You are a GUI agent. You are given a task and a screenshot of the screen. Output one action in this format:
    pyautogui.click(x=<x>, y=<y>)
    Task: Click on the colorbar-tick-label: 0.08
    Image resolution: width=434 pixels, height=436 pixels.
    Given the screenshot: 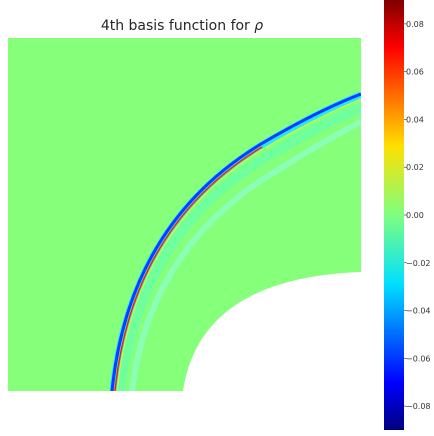 What is the action you would take?
    pyautogui.click(x=415, y=24)
    